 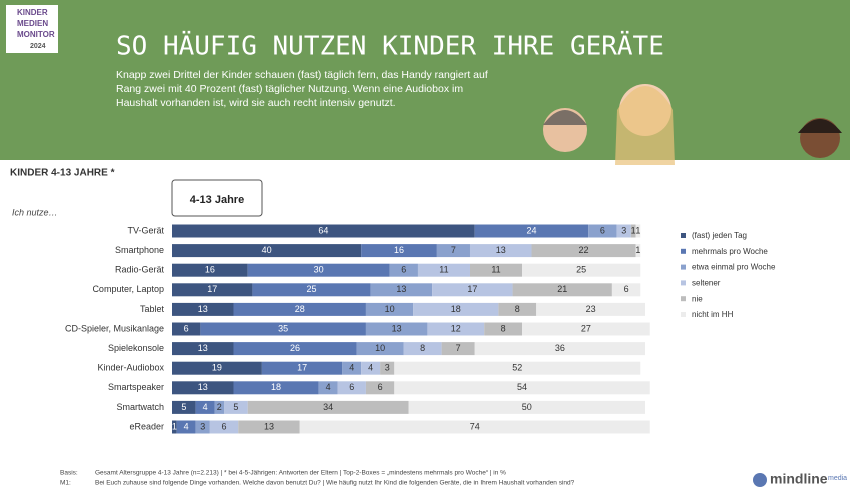 What do you see at coordinates (38, 46) in the screenshot?
I see `logo-line: 2024` at bounding box center [38, 46].